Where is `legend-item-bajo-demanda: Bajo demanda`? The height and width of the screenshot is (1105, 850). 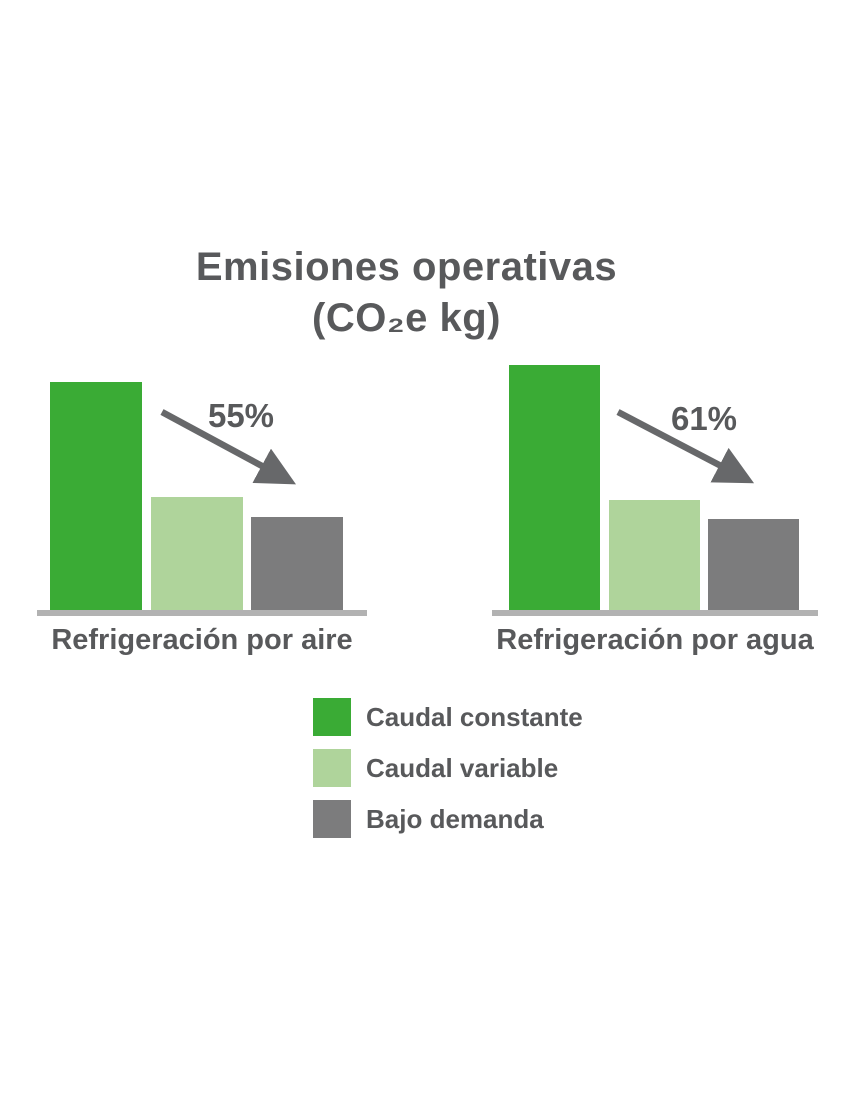 legend-item-bajo-demanda: Bajo demanda is located at coordinates (448, 819).